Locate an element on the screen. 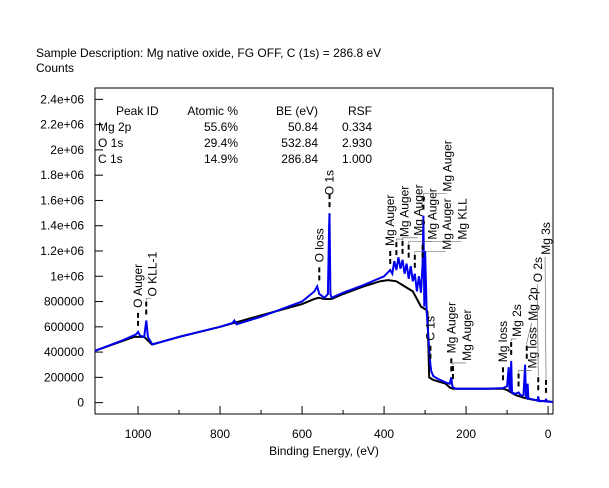 The width and height of the screenshot is (609, 488). peak-label: O Auger is located at coordinates (138, 286).